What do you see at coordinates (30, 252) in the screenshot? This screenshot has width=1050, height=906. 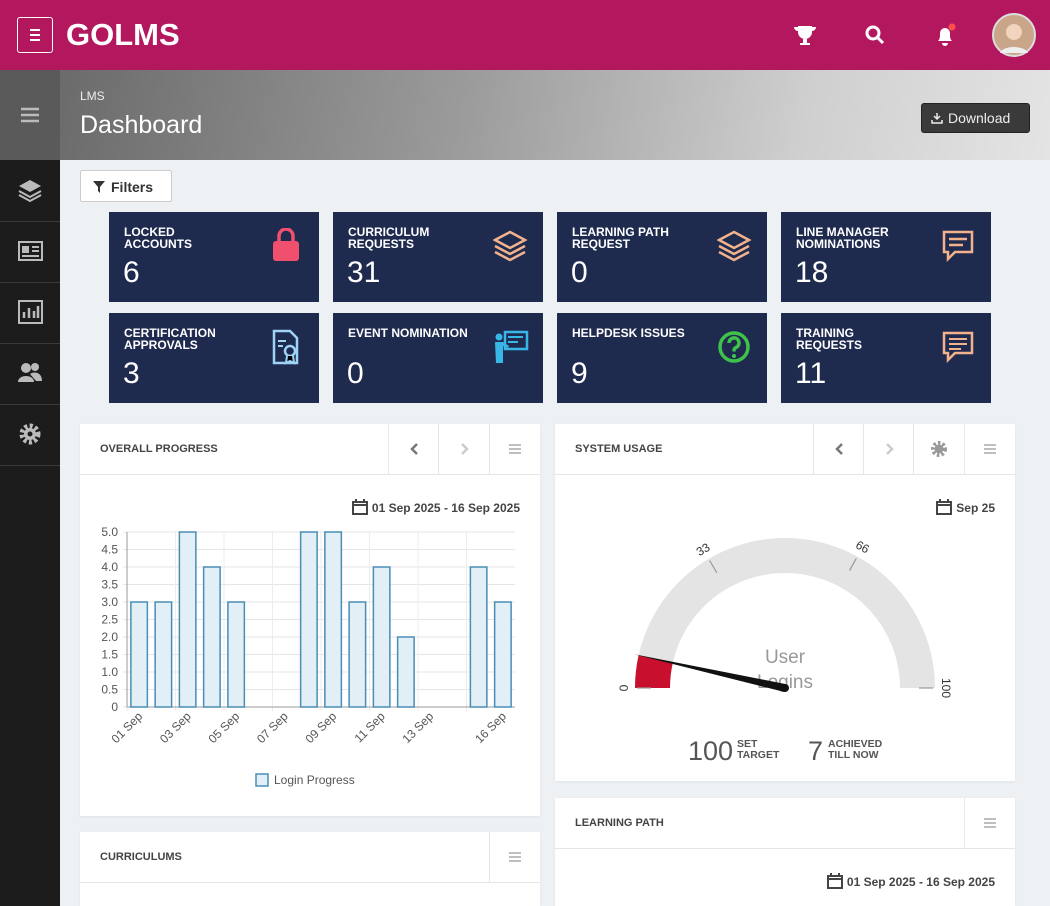 I see `nav-card` at bounding box center [30, 252].